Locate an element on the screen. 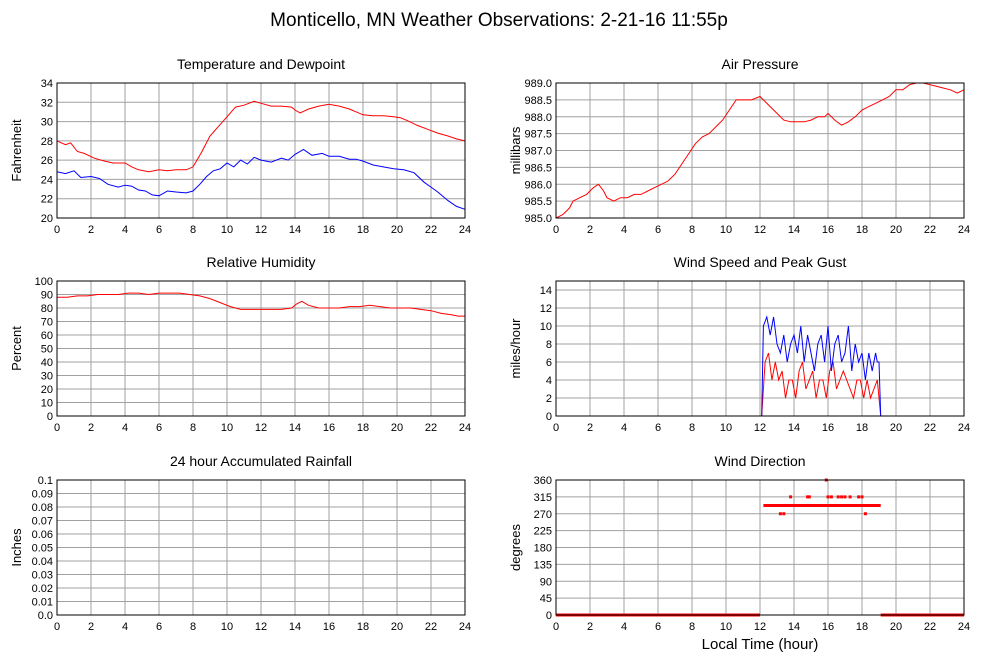 This screenshot has width=999, height=664. x-tick-label: 18 is located at coordinates (862, 428).